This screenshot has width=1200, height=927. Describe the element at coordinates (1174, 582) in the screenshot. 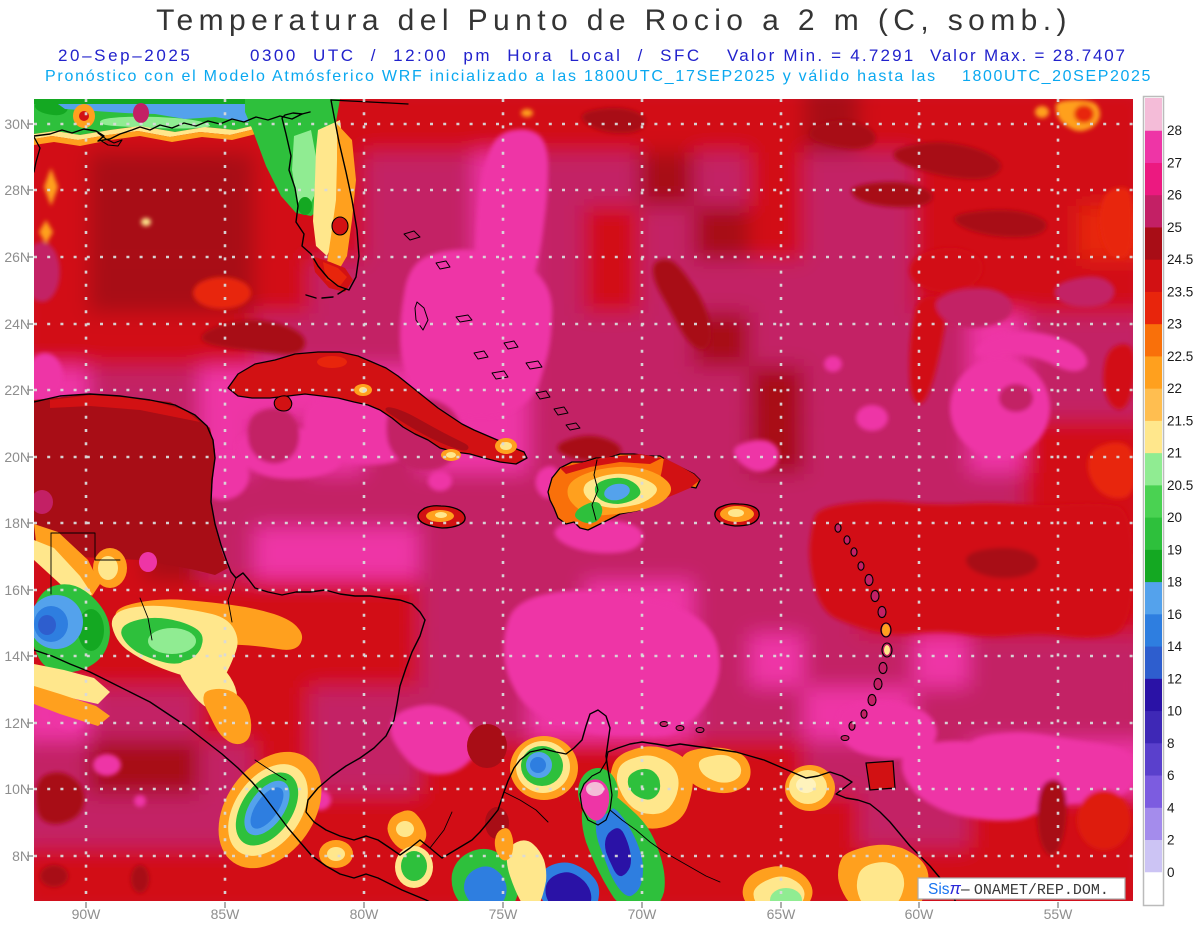

I see `svg-text: 18` at that location.